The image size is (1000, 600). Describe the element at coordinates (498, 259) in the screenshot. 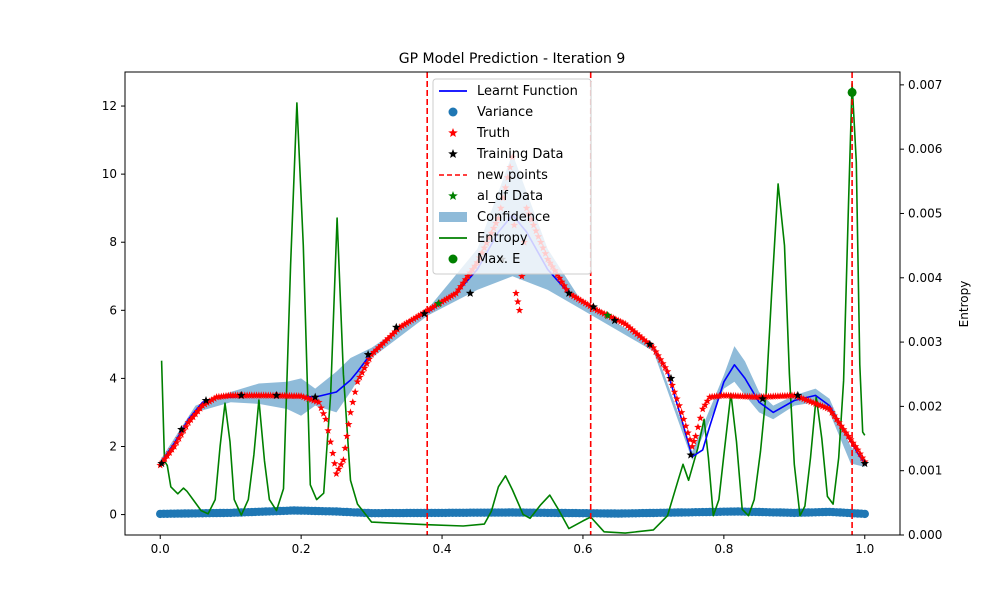

I see `legend-label: Max. E` at that location.